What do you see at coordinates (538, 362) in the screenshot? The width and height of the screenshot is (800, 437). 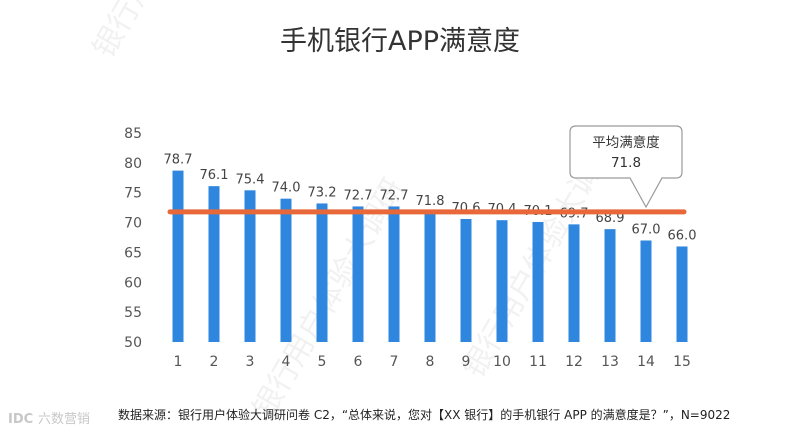 I see `x-tick-label: 11` at bounding box center [538, 362].